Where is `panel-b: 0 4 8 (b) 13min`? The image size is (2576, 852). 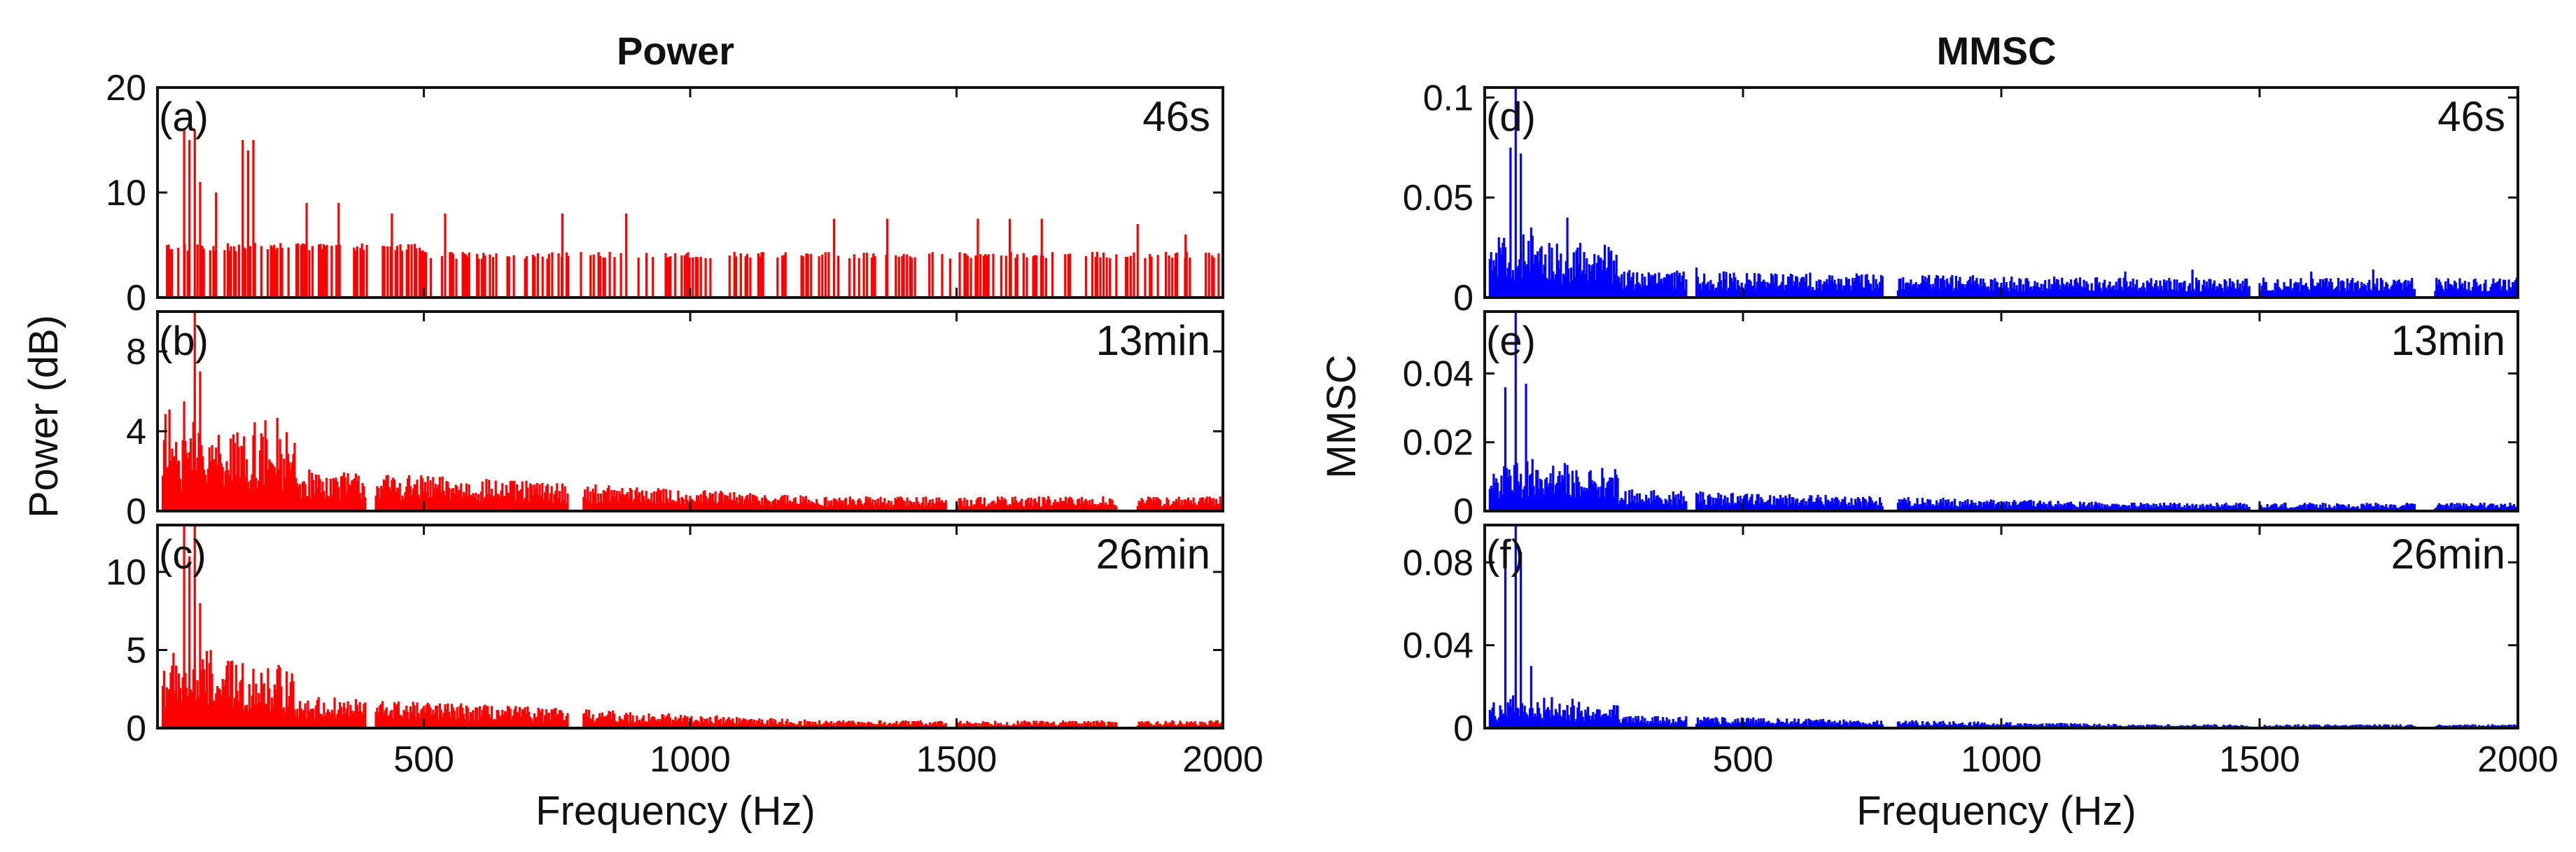 panel-b: 0 4 8 (b) 13min is located at coordinates (675, 421).